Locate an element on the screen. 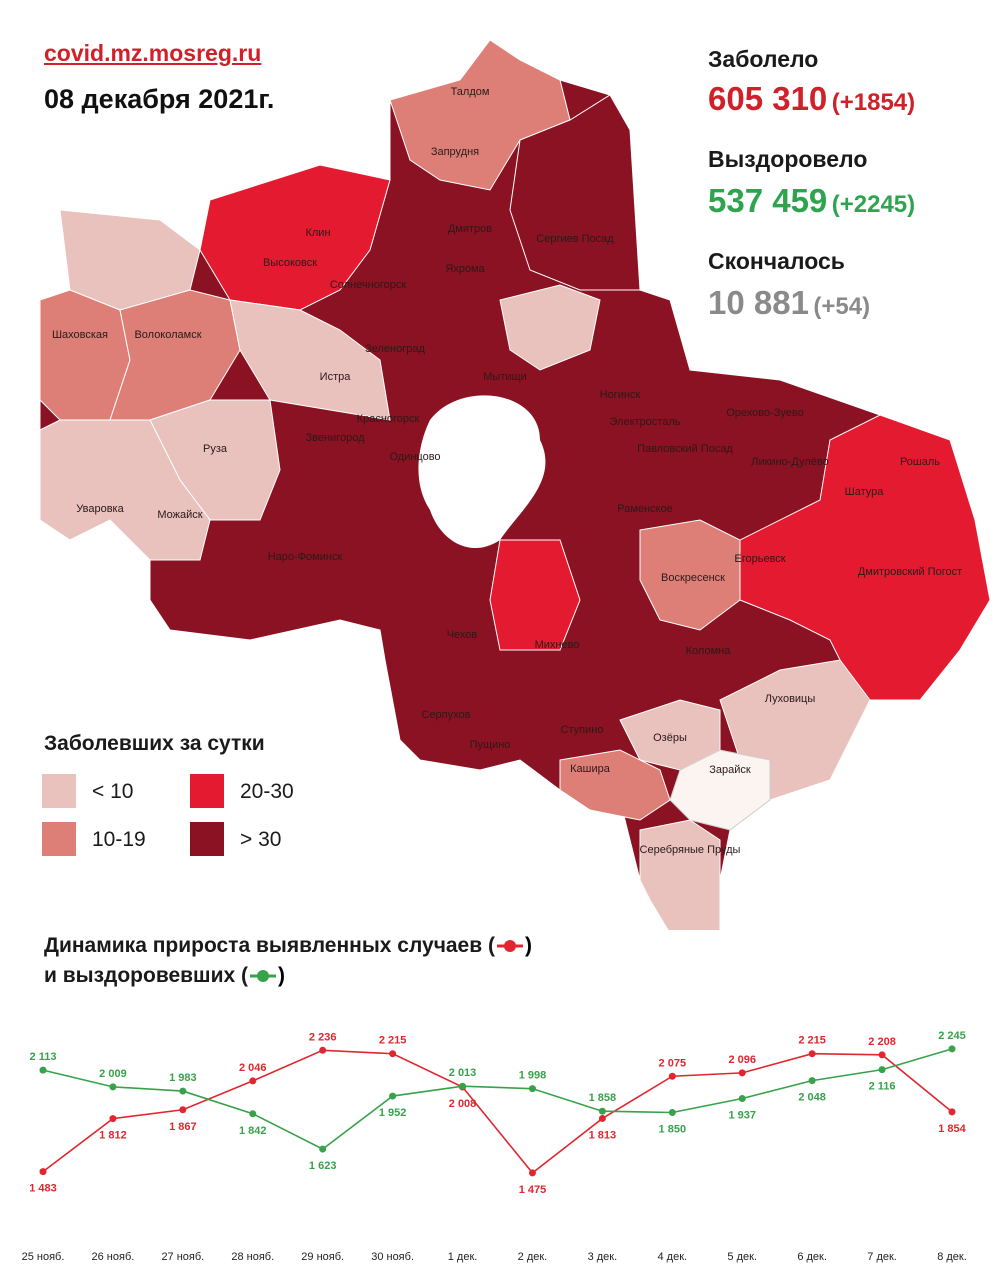 The image size is (994, 1280). x-tick-label: 30 нояб. is located at coordinates (392, 1257).